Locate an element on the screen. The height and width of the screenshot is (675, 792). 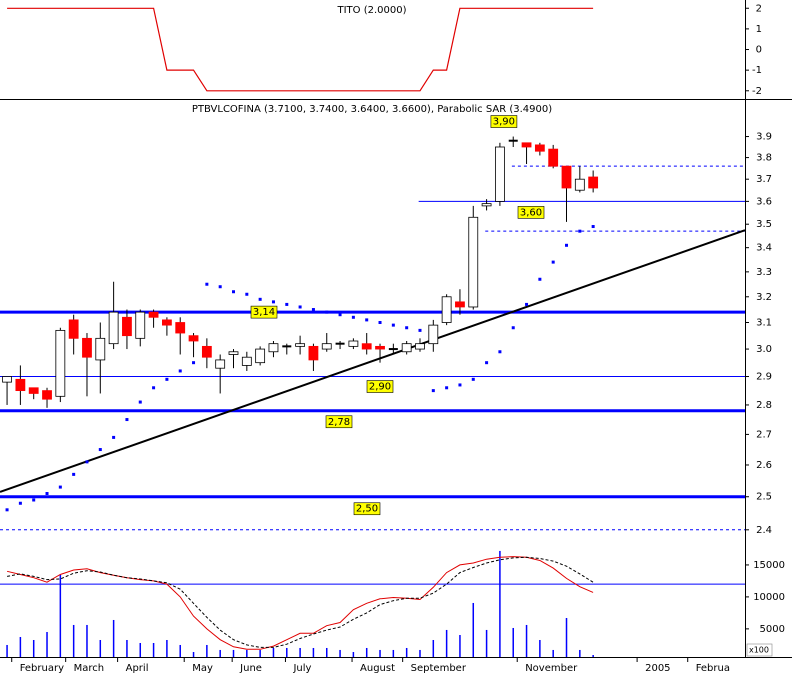
x-tick-label: July is located at coordinates (301, 668).